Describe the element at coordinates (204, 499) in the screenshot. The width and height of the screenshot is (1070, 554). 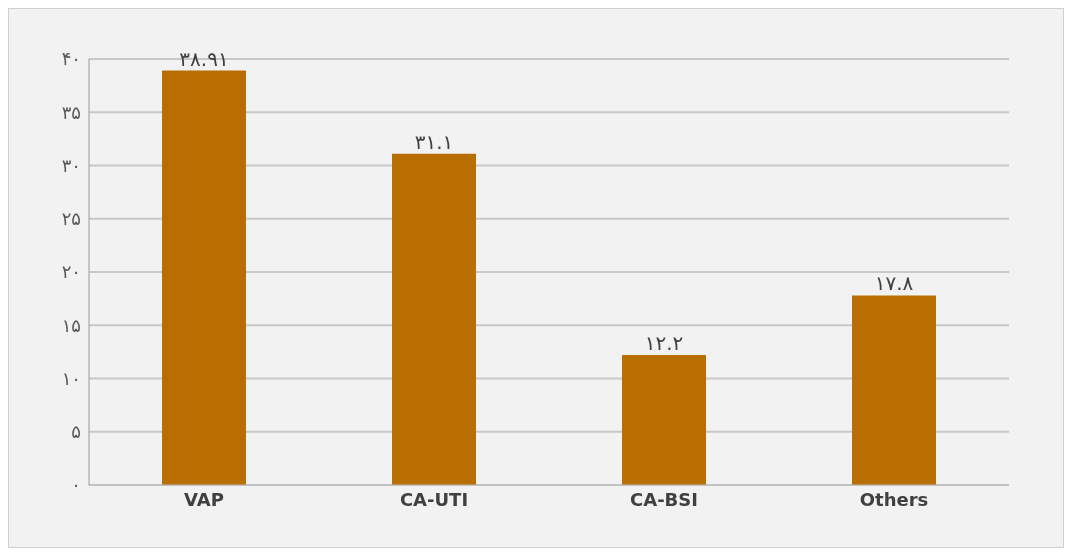
I see `x-tick-label: VAP` at that location.